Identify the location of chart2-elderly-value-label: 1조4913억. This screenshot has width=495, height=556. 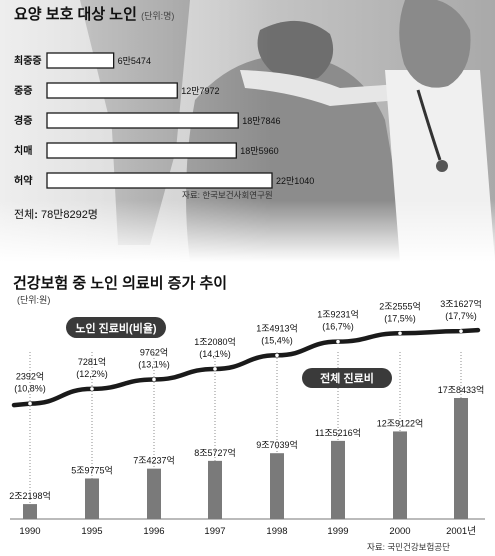
(277, 327).